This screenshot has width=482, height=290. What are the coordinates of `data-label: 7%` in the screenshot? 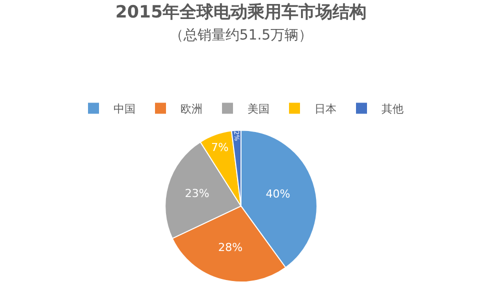 It's located at (220, 147).